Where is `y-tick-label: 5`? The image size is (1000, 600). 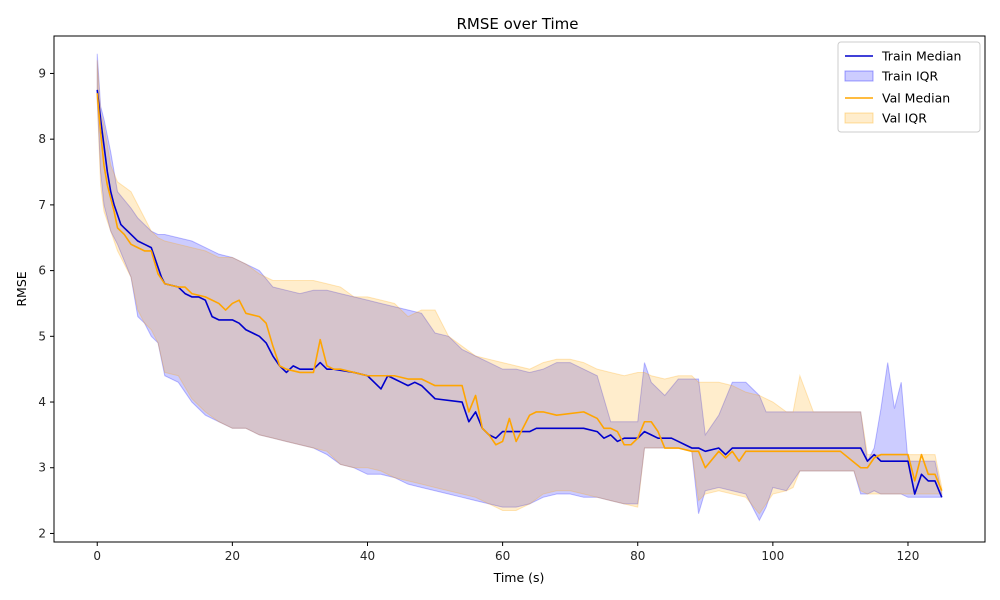
y-tick-label: 5 is located at coordinates (42, 336).